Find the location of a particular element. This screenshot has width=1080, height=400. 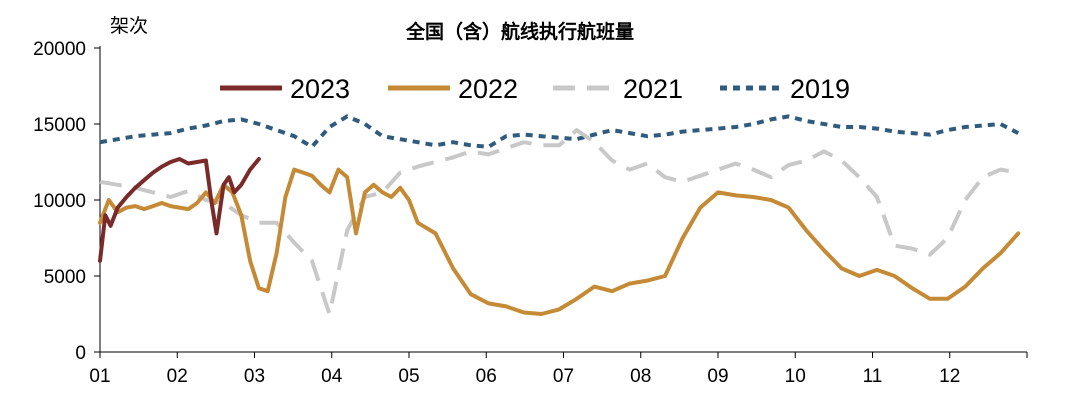

y-axis-unit: 架次 is located at coordinates (129, 26).